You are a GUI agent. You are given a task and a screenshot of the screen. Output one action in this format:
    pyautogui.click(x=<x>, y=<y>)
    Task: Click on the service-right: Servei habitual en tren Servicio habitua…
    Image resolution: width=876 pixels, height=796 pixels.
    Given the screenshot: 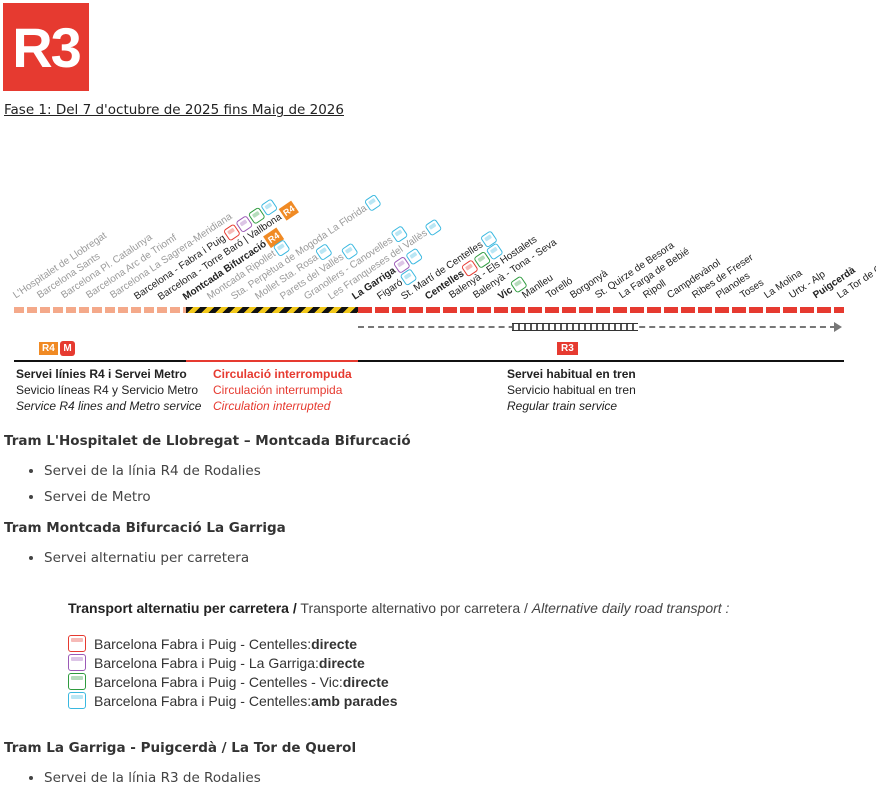 What is the action you would take?
    pyautogui.click(x=571, y=390)
    